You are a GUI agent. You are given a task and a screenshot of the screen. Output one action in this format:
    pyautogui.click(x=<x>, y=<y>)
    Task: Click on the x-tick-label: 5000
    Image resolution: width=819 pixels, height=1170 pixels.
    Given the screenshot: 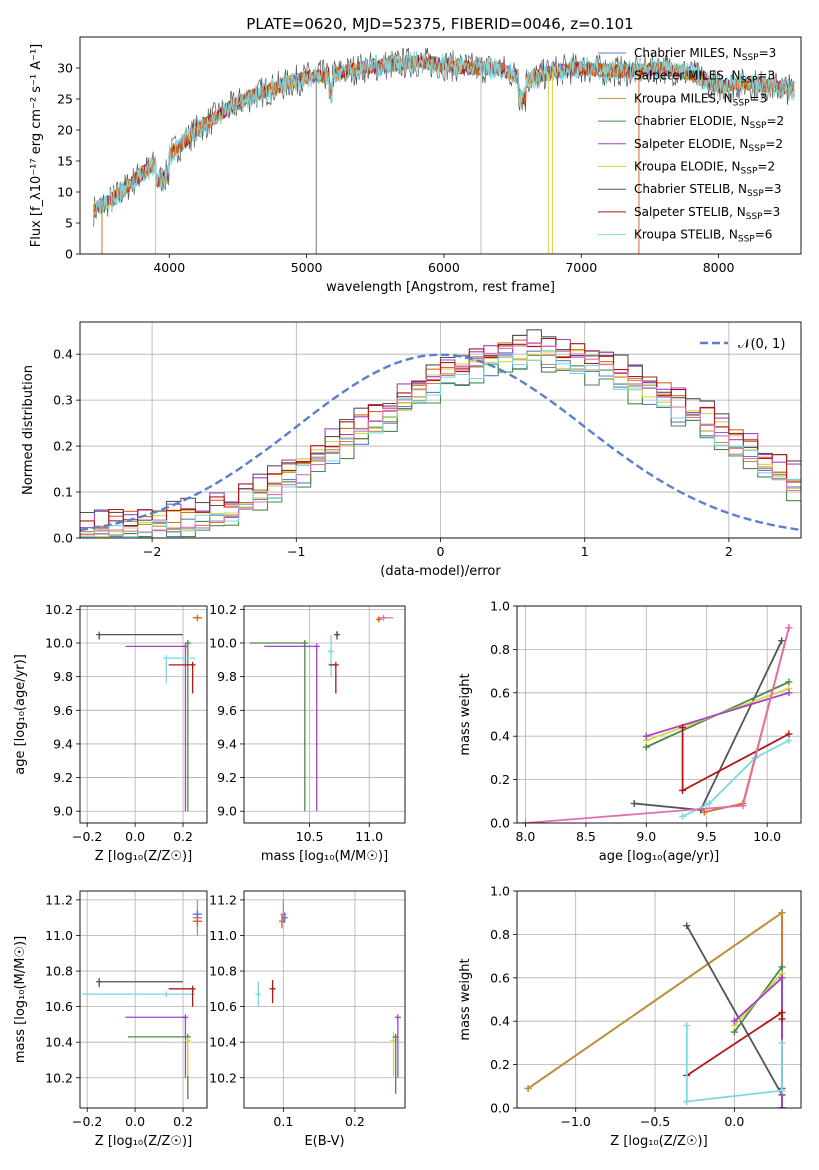 What is the action you would take?
    pyautogui.click(x=307, y=267)
    